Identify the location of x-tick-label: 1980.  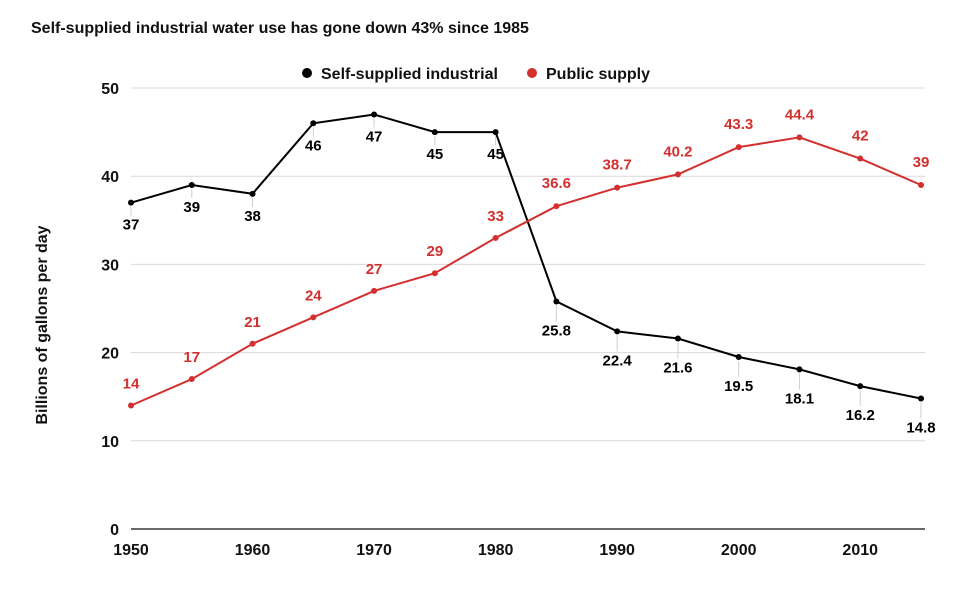
(496, 550).